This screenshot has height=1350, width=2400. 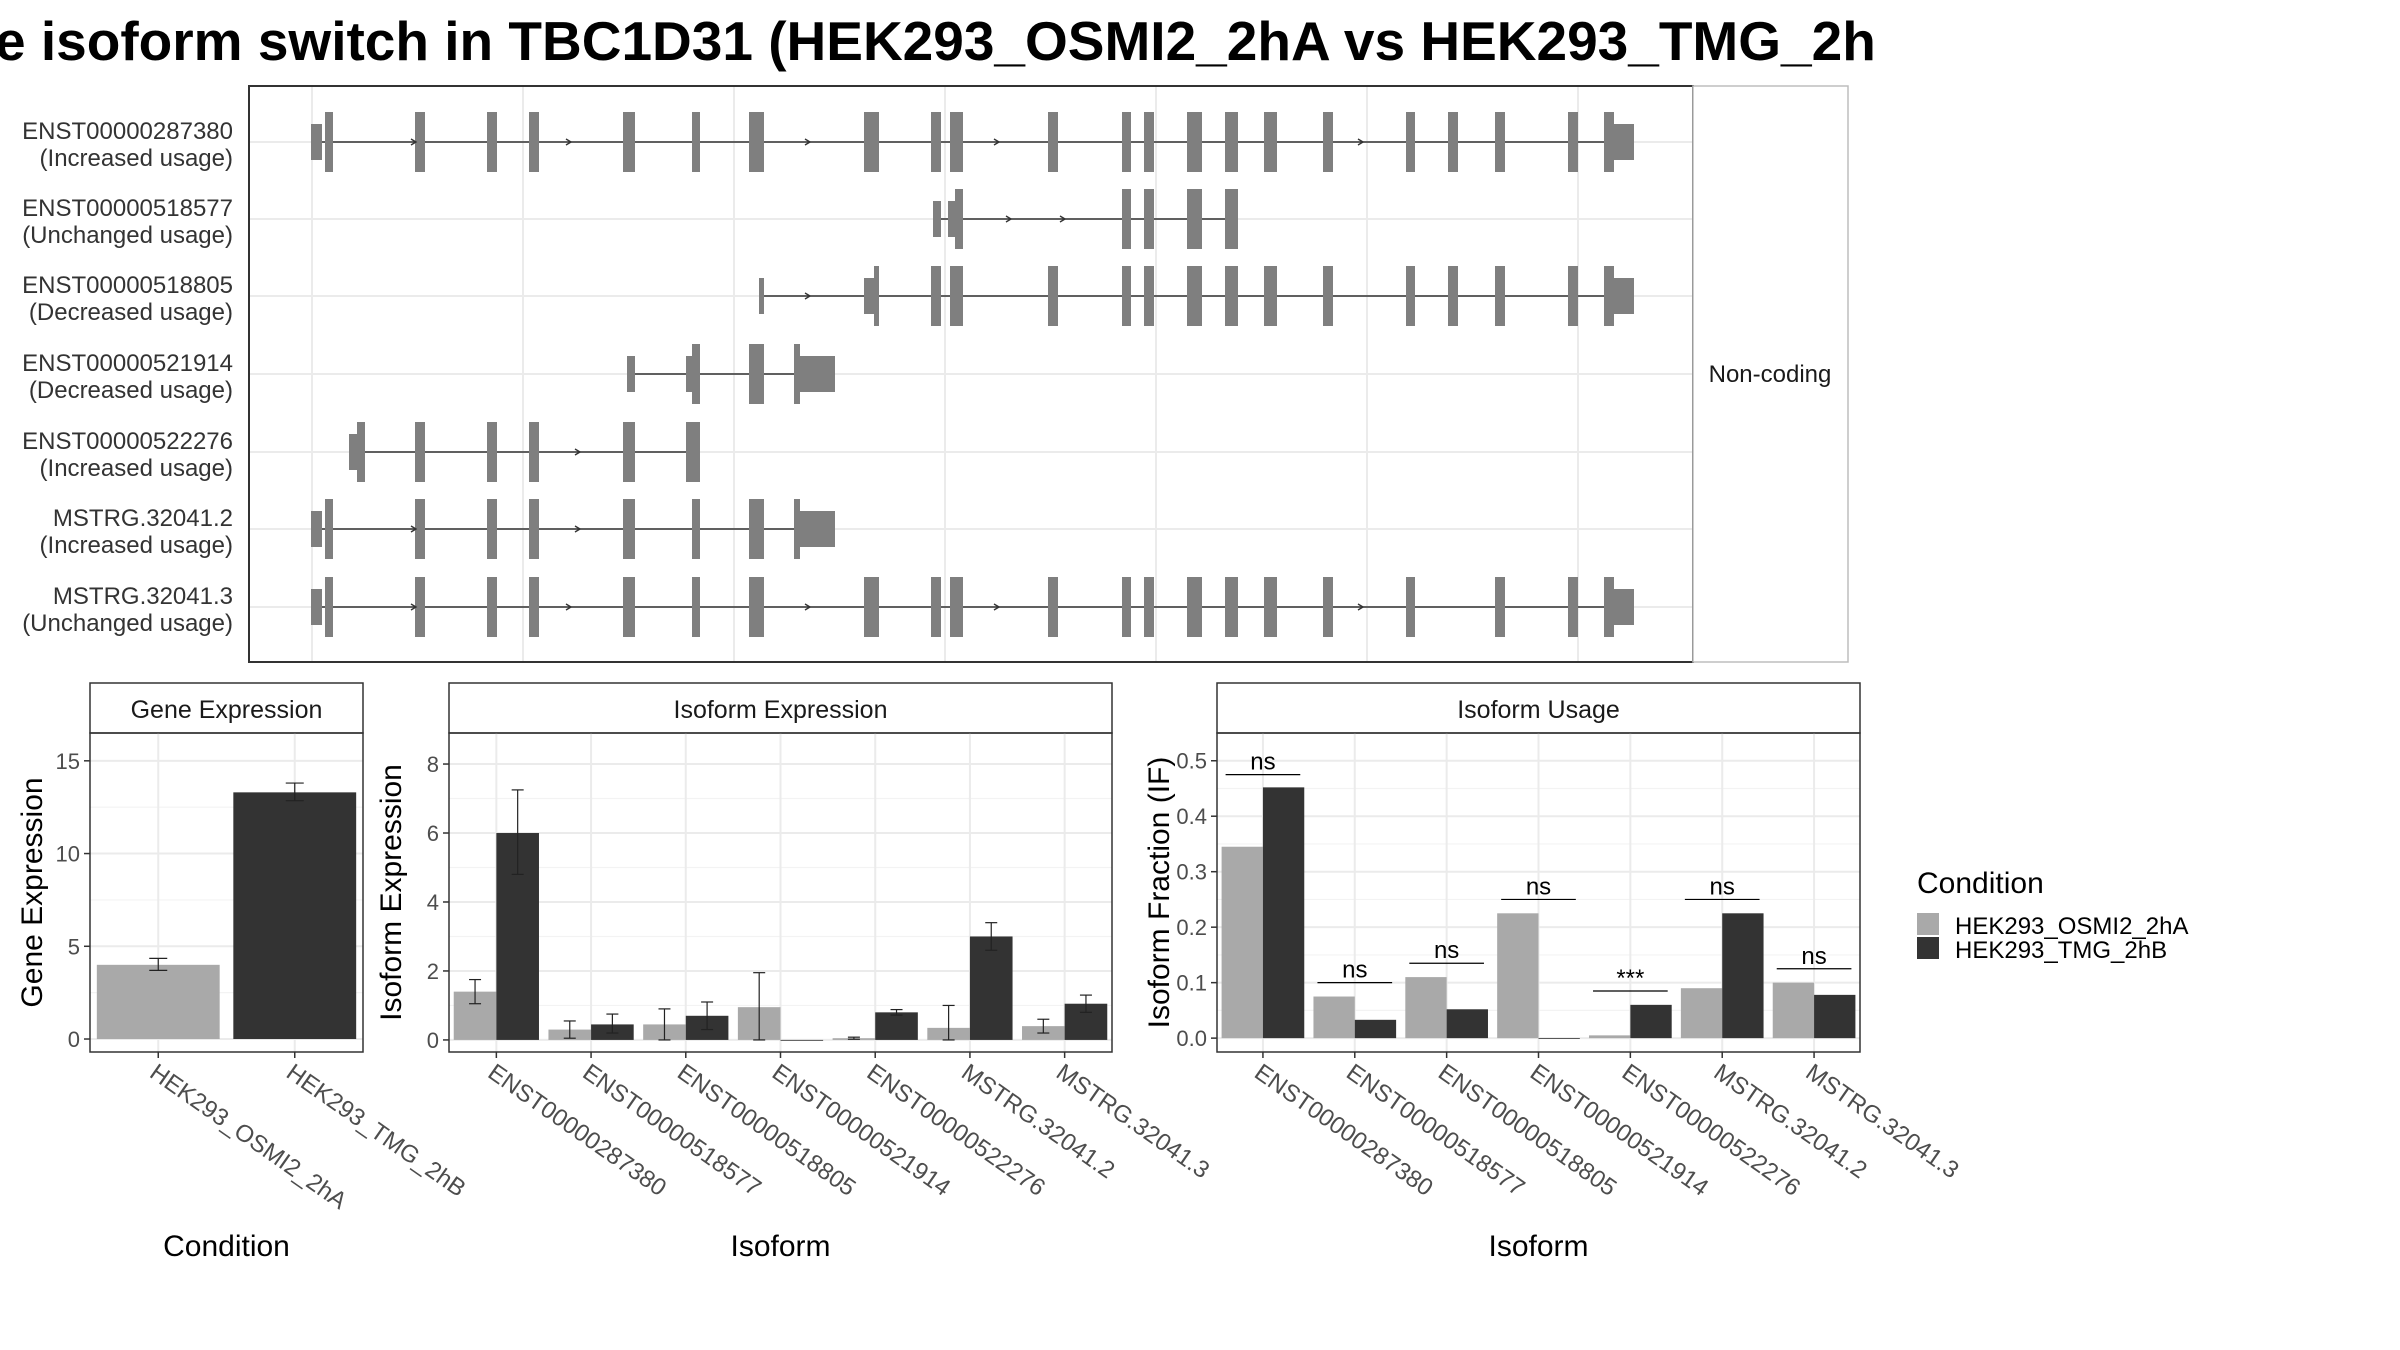 What do you see at coordinates (127, 131) in the screenshot?
I see `transcript-id-label: ENST00000287380` at bounding box center [127, 131].